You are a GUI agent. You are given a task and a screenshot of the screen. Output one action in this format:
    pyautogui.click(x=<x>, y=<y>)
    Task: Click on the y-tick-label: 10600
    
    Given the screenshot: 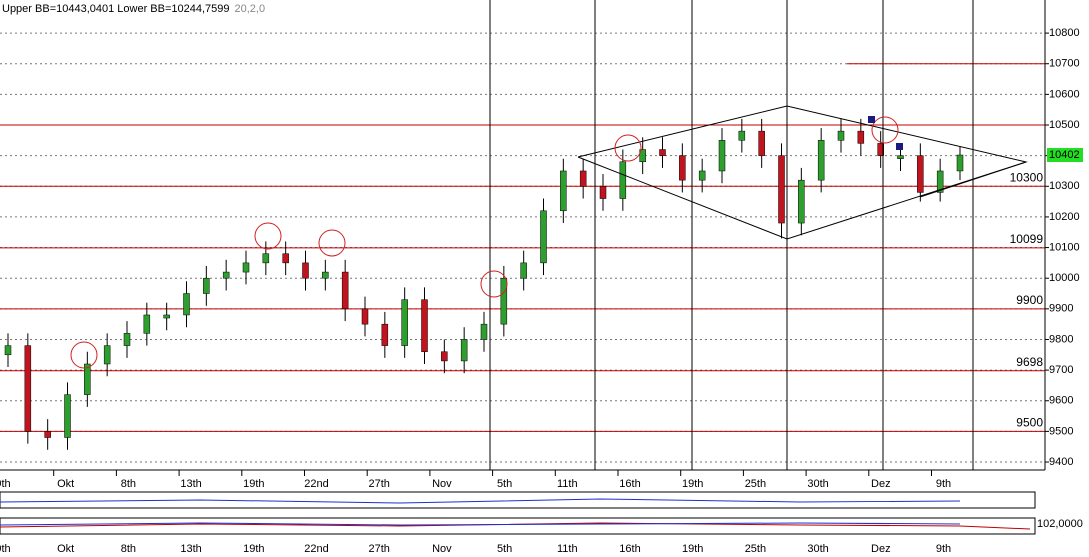 What is the action you would take?
    pyautogui.click(x=1064, y=94)
    